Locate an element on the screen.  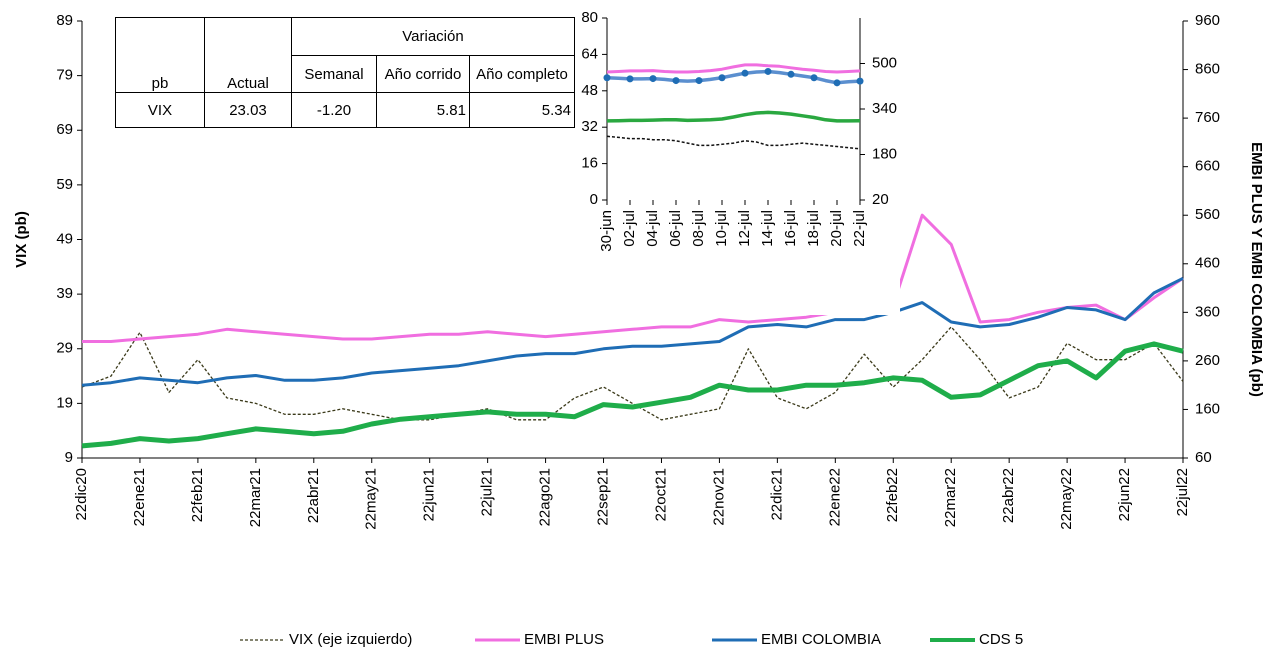
y-tick-label: 69 is located at coordinates (64, 129).